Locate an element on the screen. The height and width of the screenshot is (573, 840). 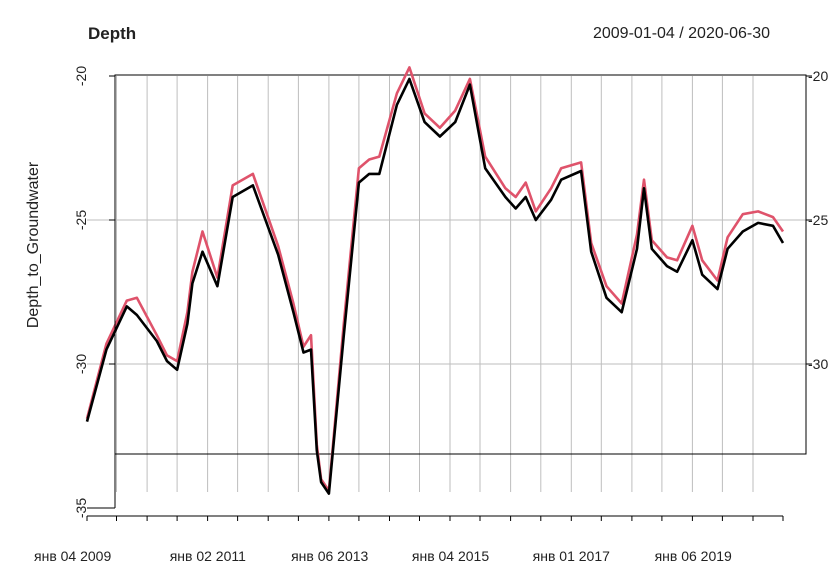
x-tick-label: янв 04 2015 is located at coordinates (450, 556).